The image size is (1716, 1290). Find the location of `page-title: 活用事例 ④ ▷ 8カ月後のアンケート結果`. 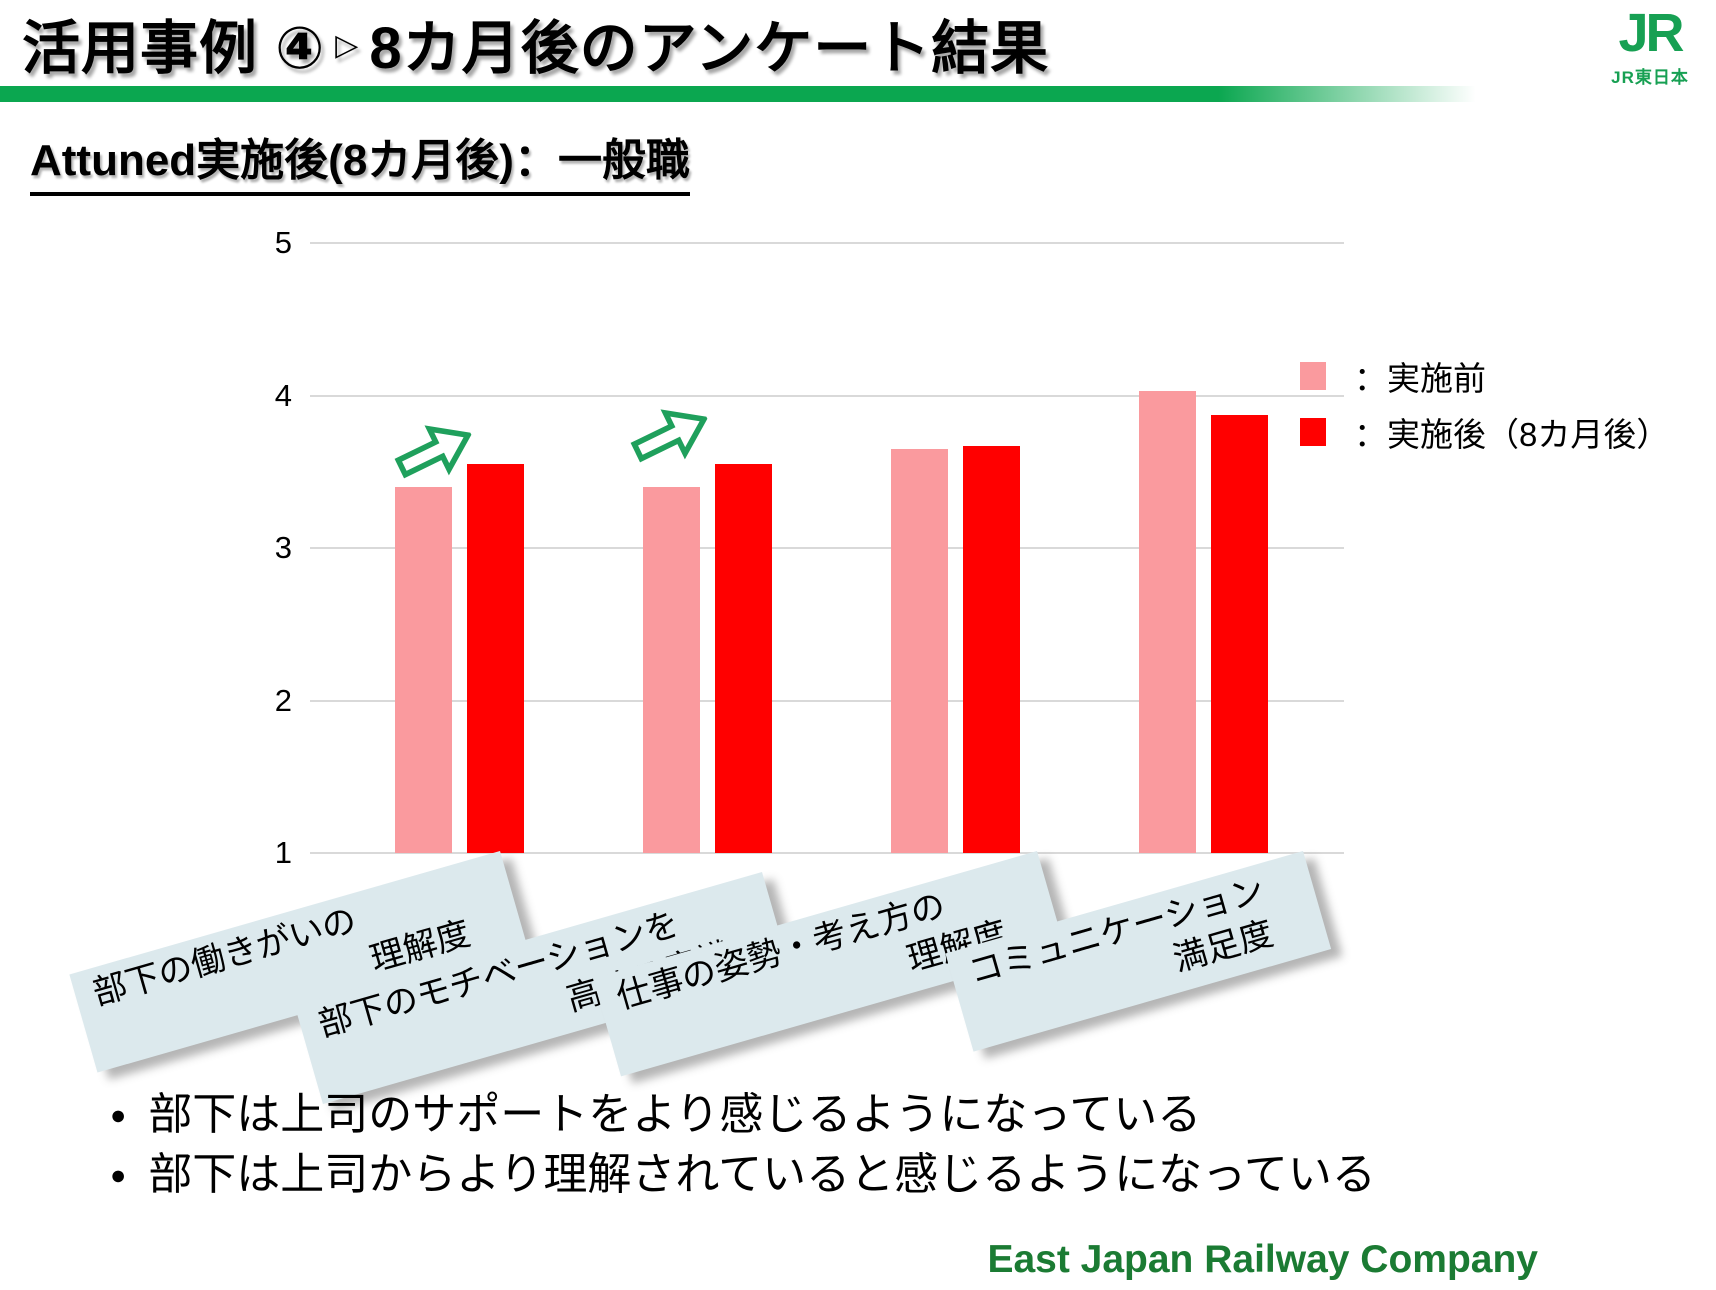

page-title: 活用事例 ④ ▷ 8カ月後のアンケート結果 is located at coordinates (535, 43).